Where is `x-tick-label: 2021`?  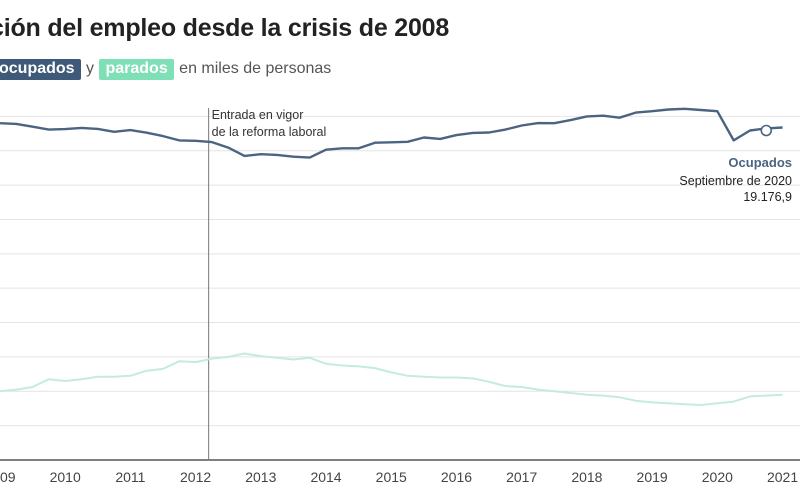
x-tick-label: 2021 is located at coordinates (782, 477).